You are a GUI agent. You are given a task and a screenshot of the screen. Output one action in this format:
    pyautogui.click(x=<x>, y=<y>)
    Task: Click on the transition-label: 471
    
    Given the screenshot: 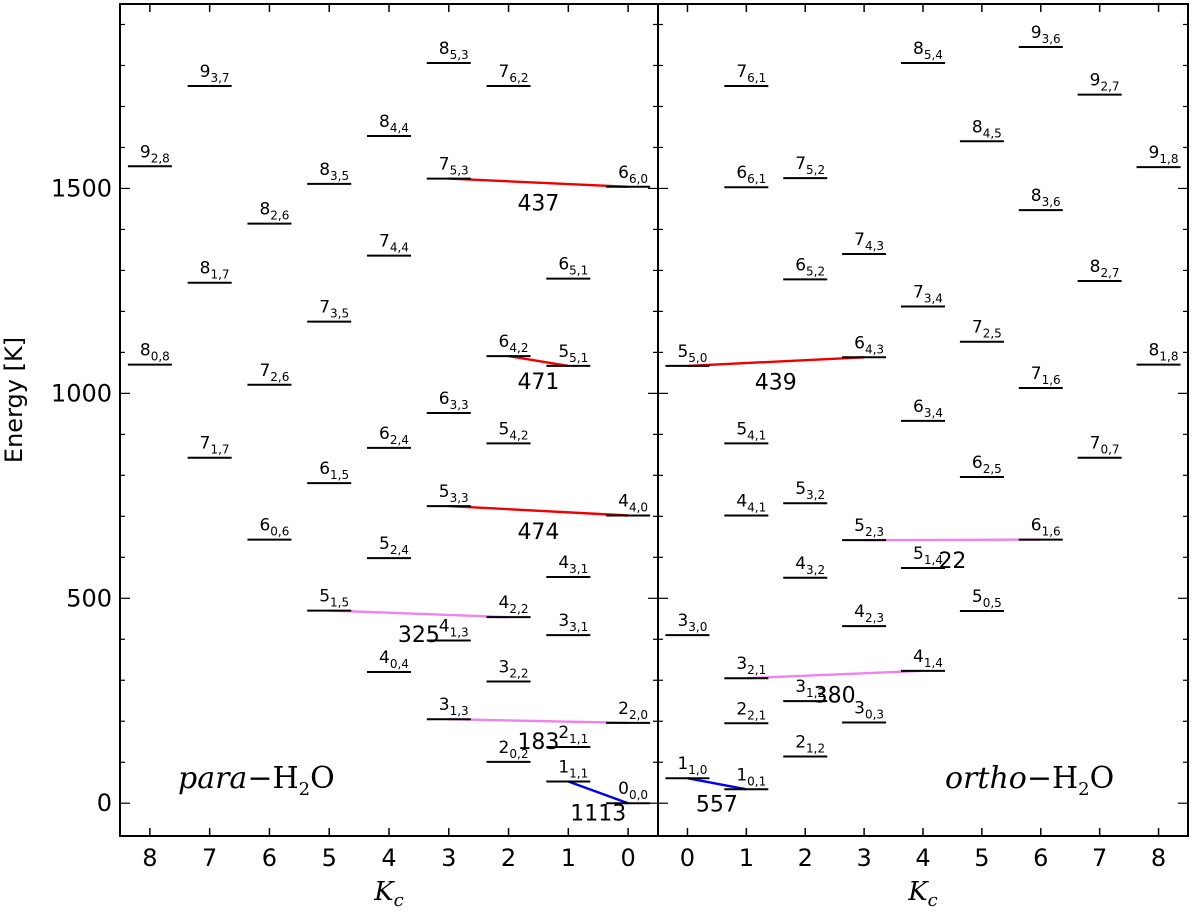 What is the action you would take?
    pyautogui.click(x=538, y=382)
    